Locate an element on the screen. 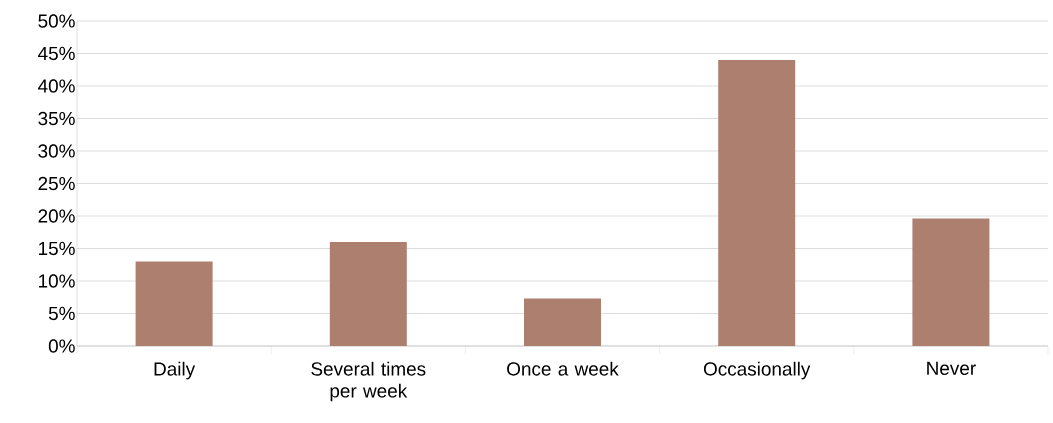 This screenshot has width=1053, height=423. y-tick-label: 35% is located at coordinates (56, 118).